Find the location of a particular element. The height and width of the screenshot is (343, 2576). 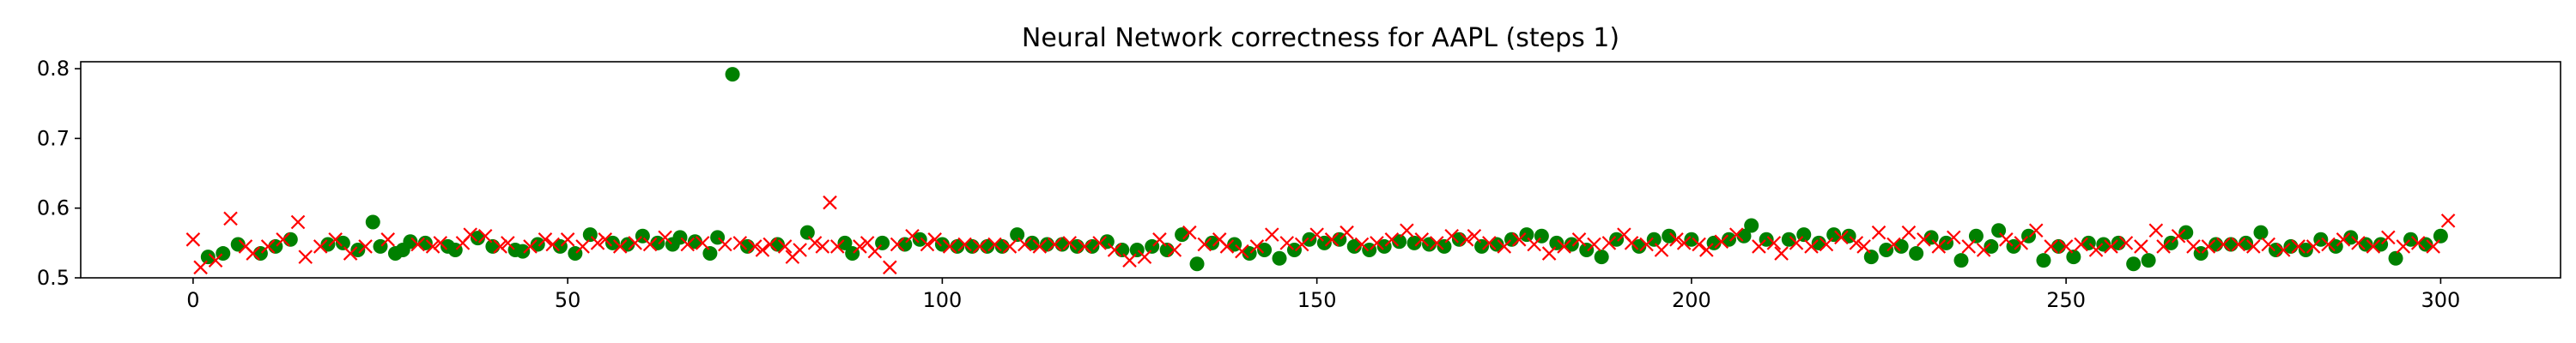

y-tick-label: 0.7 is located at coordinates (53, 138).